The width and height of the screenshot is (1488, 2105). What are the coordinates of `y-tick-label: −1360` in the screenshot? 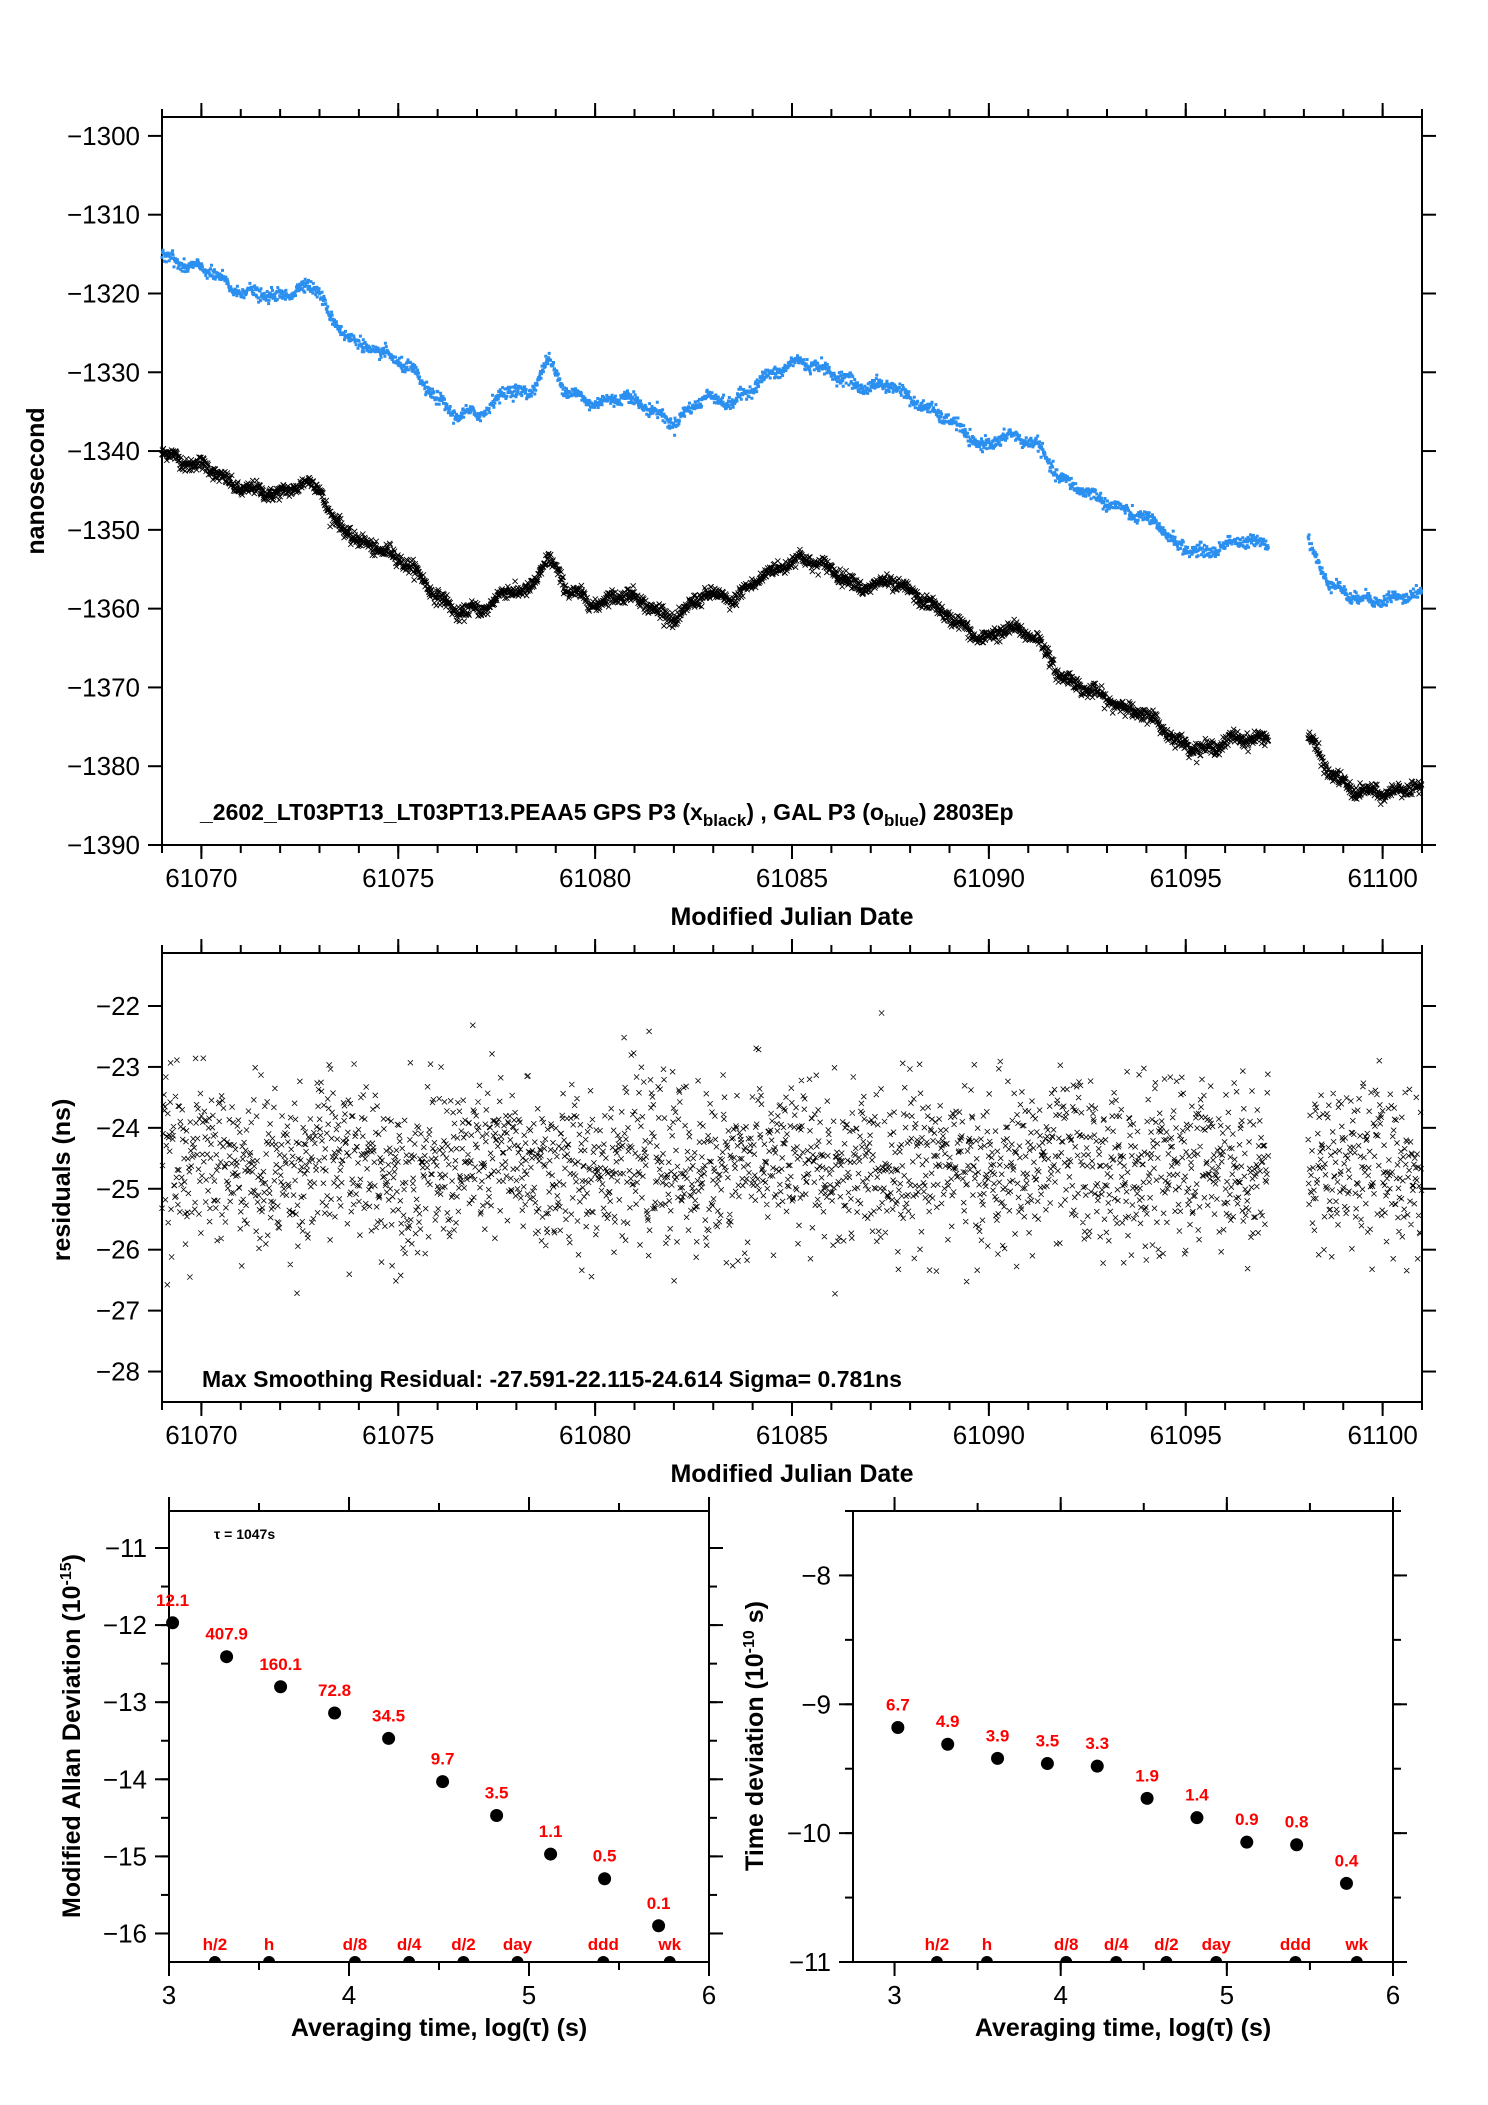 It's located at (103, 609).